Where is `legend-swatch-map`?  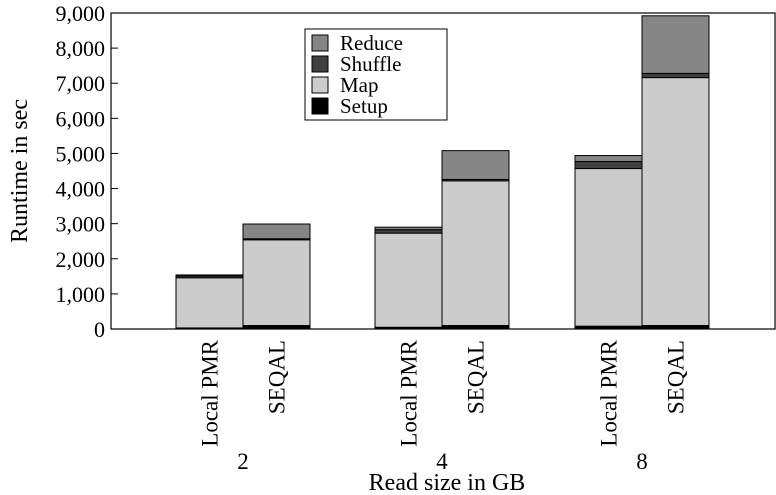 legend-swatch-map is located at coordinates (320, 85).